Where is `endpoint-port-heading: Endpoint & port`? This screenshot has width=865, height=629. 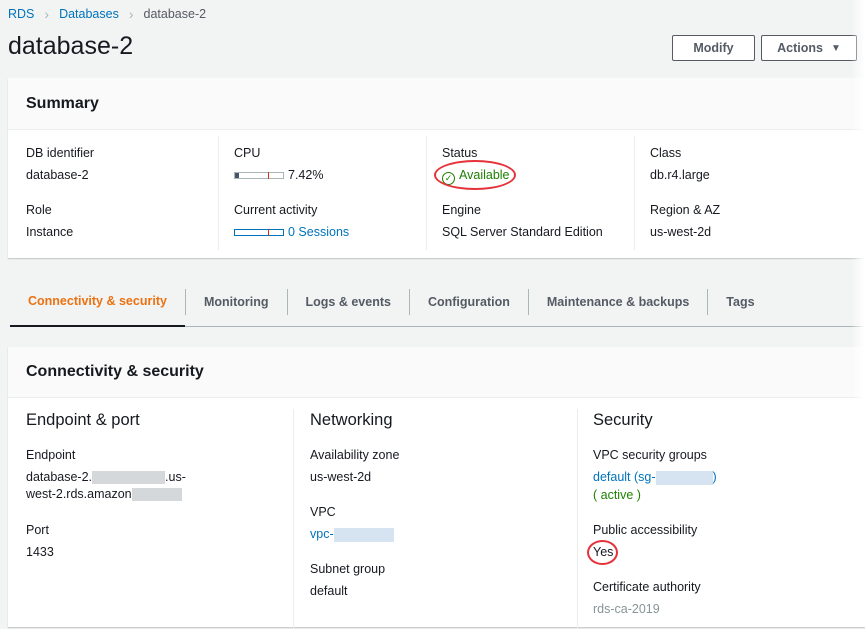
endpoint-port-heading: Endpoint & port is located at coordinates (83, 420).